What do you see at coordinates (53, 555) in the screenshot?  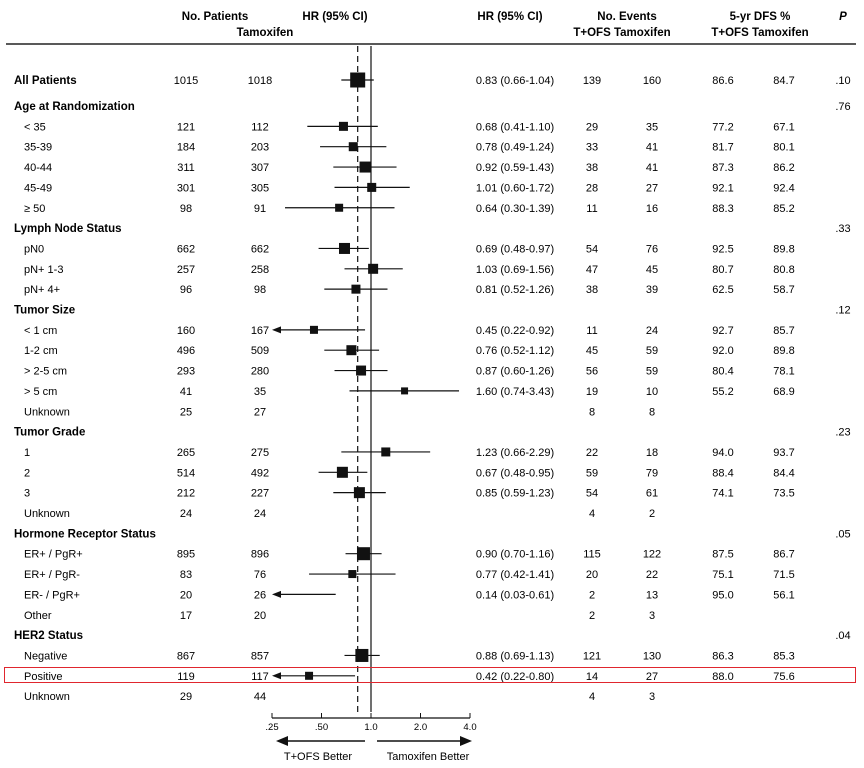 I see `row-label: ER+ / PgR+` at bounding box center [53, 555].